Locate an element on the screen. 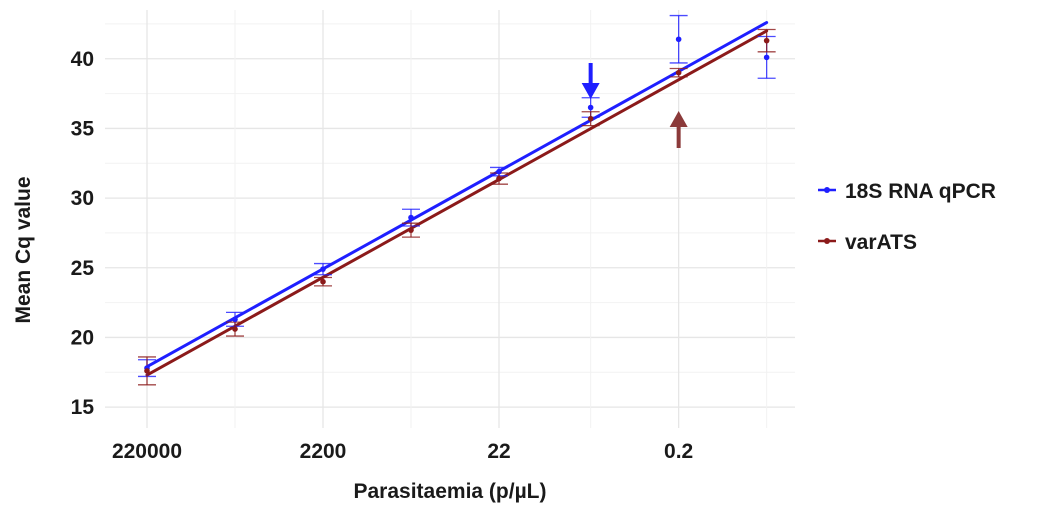 The image size is (1045, 508). annotation-arrows is located at coordinates (634, 105).